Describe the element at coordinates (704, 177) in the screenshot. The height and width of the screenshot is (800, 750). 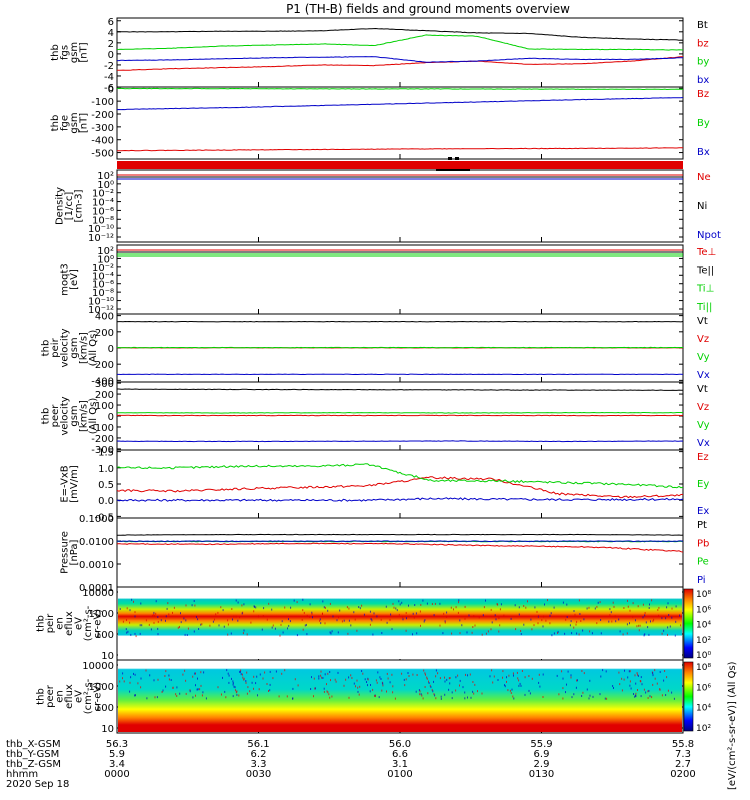
I see `legend-ne: Ne` at that location.